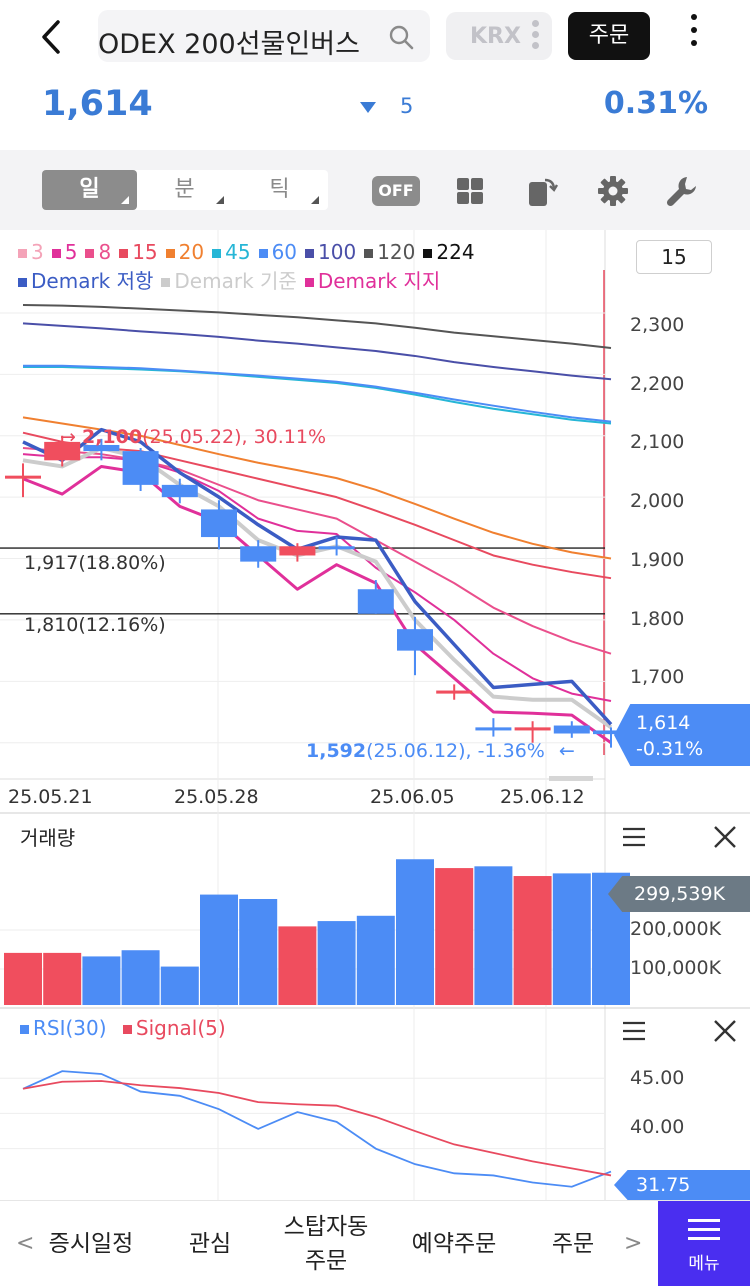 This screenshot has height=1286, width=750. I want to click on current-price: 1,614, so click(97, 104).